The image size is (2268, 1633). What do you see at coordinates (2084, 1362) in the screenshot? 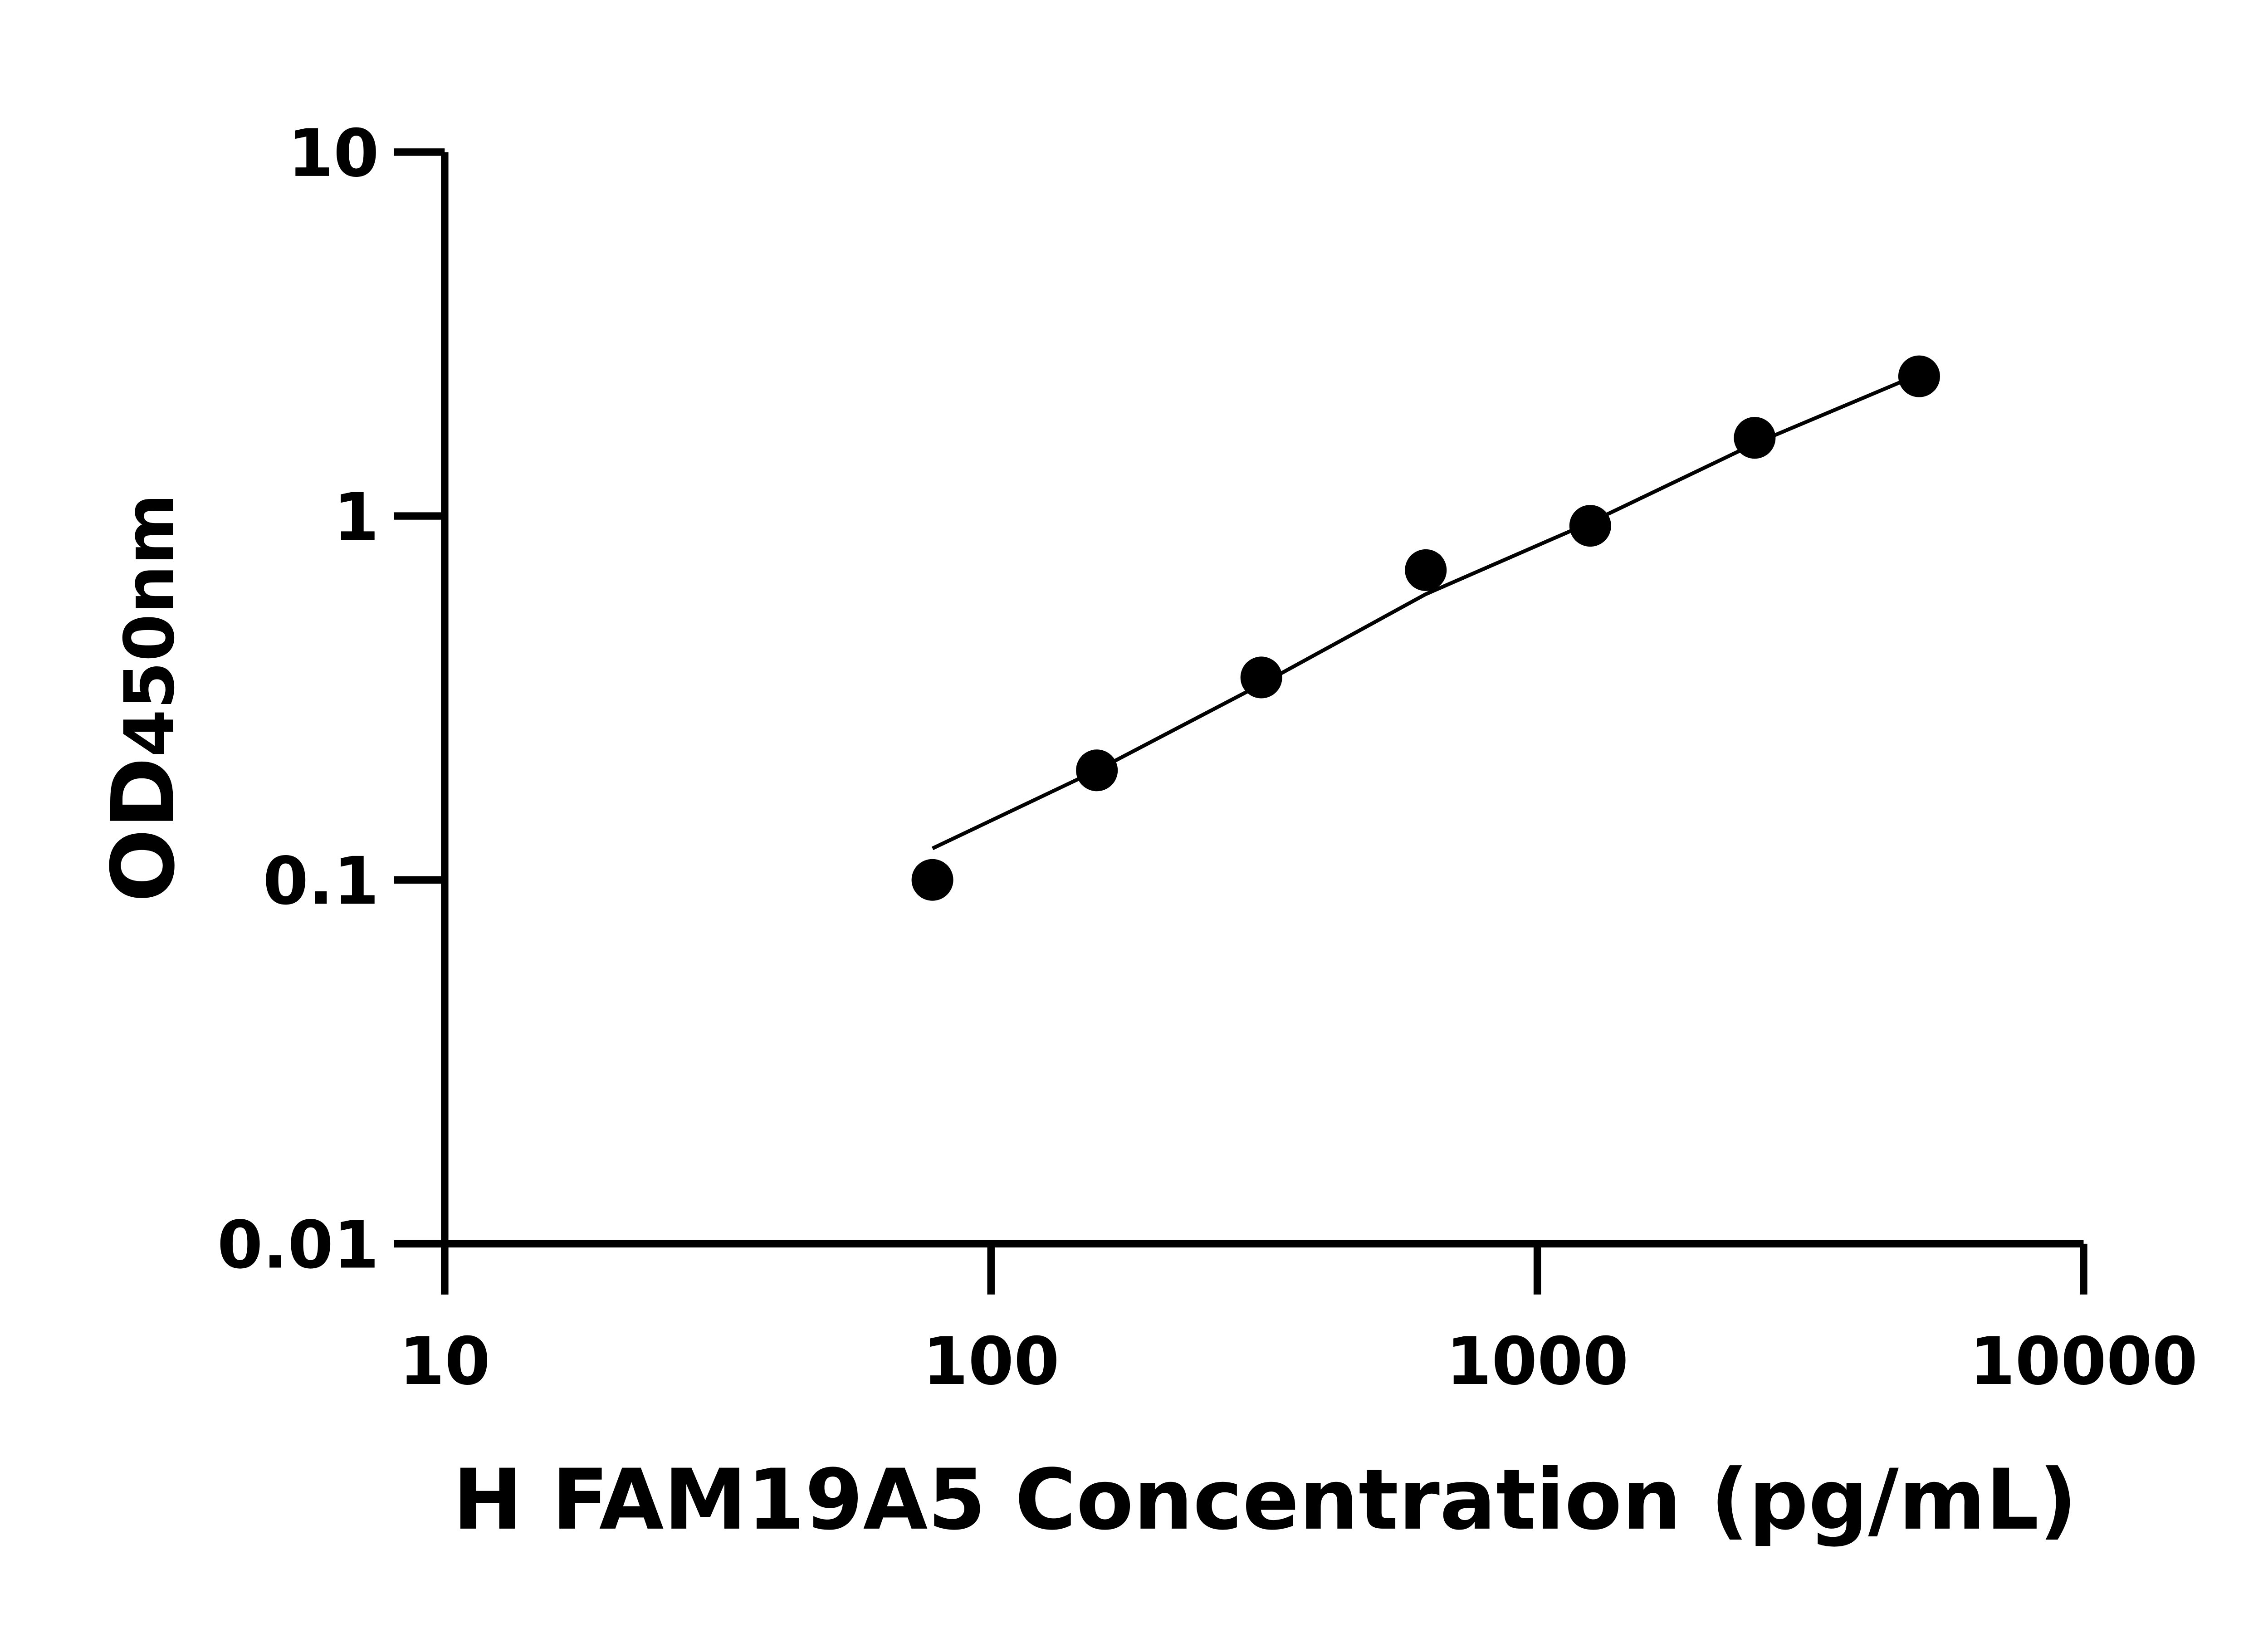
I see `x-tick-label: 10000` at bounding box center [2084, 1362].